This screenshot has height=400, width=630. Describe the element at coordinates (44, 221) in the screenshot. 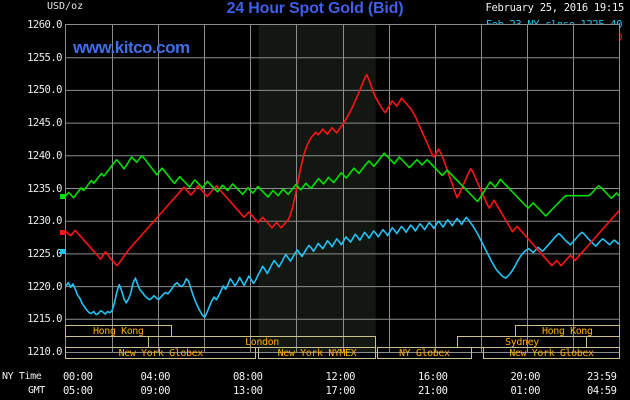

I see `y-tick-label: 1230.0` at that location.